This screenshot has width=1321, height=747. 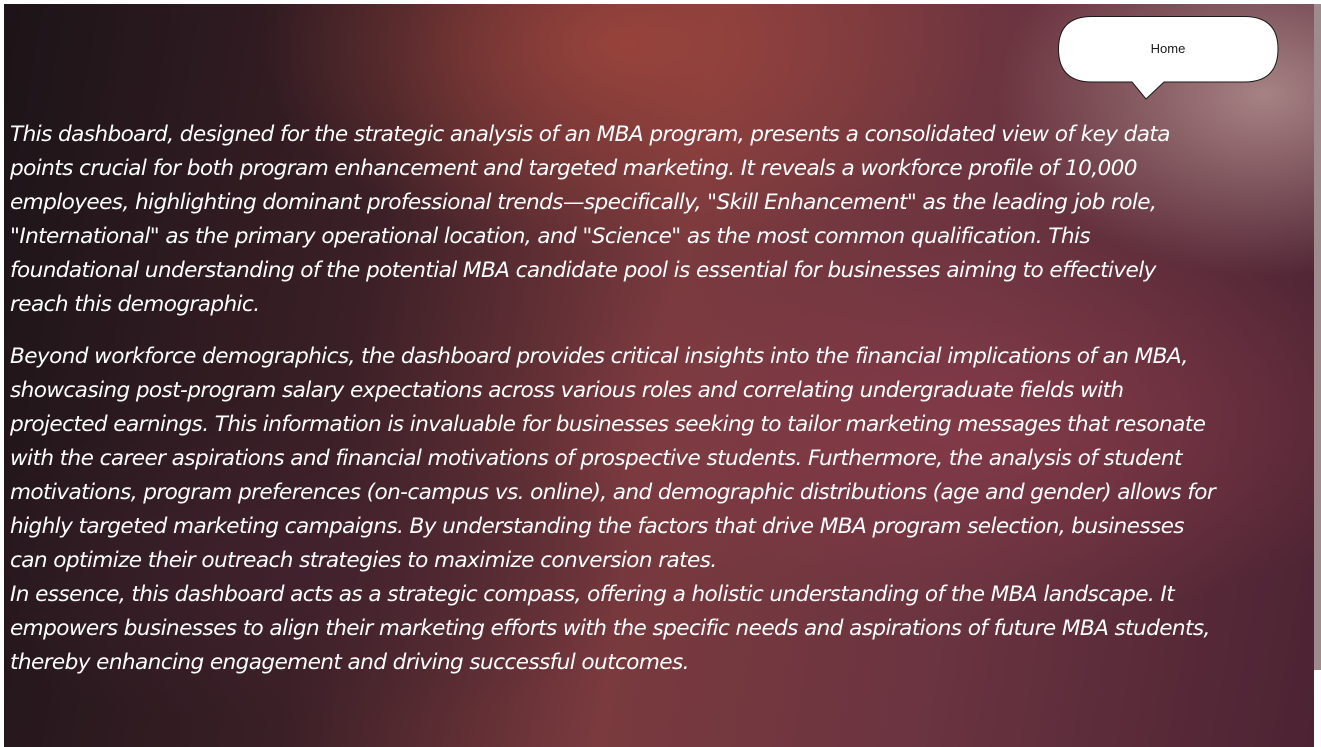 What do you see at coordinates (660, 331) in the screenshot?
I see `paragraph-gap` at bounding box center [660, 331].